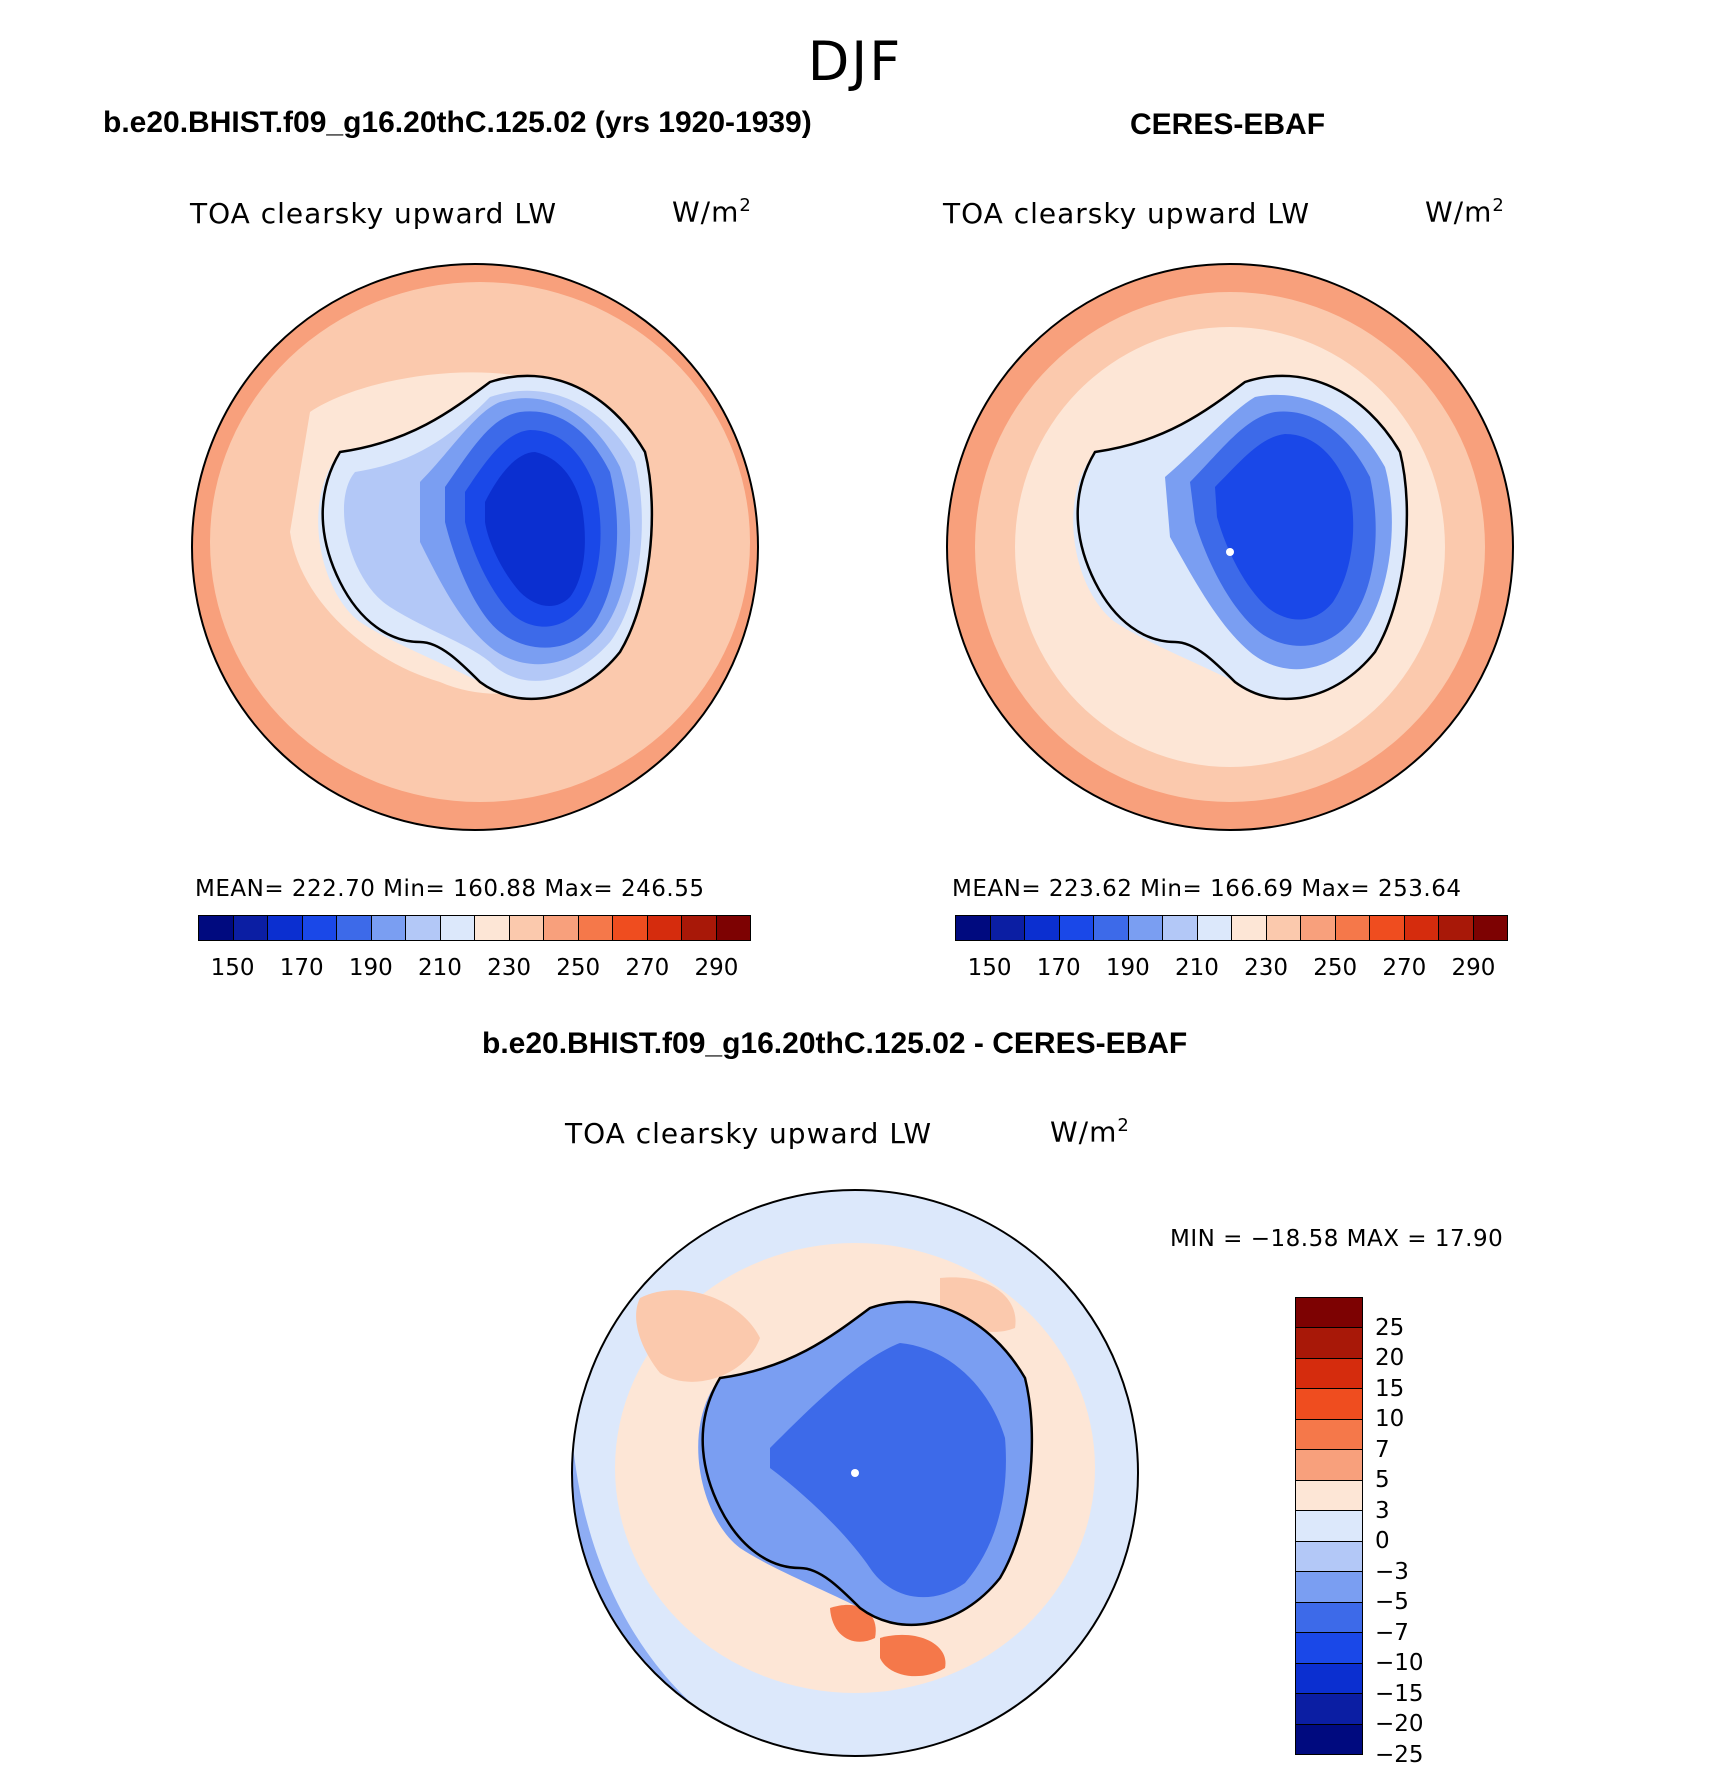 This screenshot has height=1768, width=1710. What do you see at coordinates (1390, 1358) in the screenshot?
I see `colorbar-tick-label: 20` at bounding box center [1390, 1358].